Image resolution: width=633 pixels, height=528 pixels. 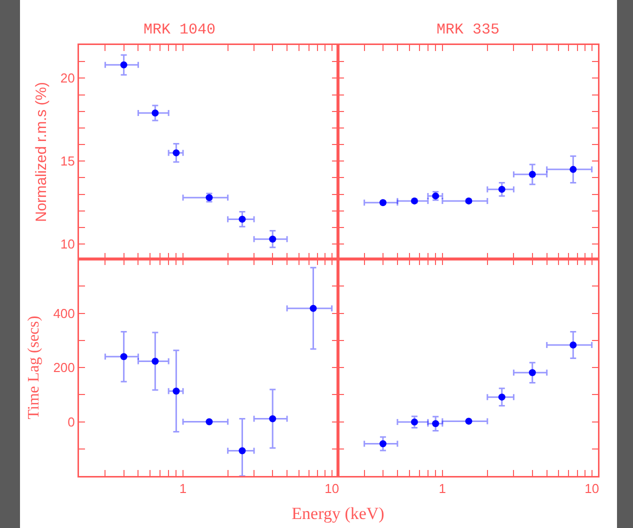 I want to click on chart-title: MRK 1040, so click(x=179, y=30).